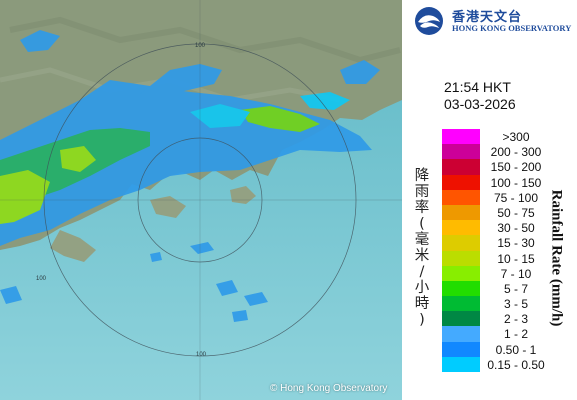  I want to click on legend-label: 2 - 3, so click(515, 319).